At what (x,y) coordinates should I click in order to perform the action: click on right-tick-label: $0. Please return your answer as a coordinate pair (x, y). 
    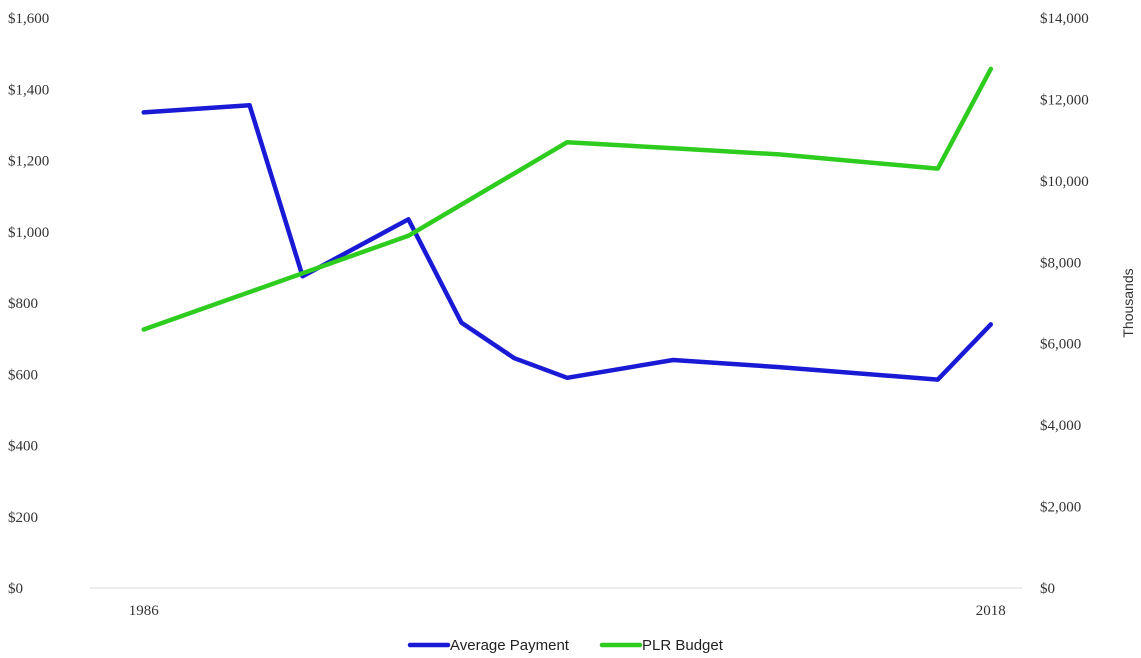
    Looking at the image, I should click on (1047, 589).